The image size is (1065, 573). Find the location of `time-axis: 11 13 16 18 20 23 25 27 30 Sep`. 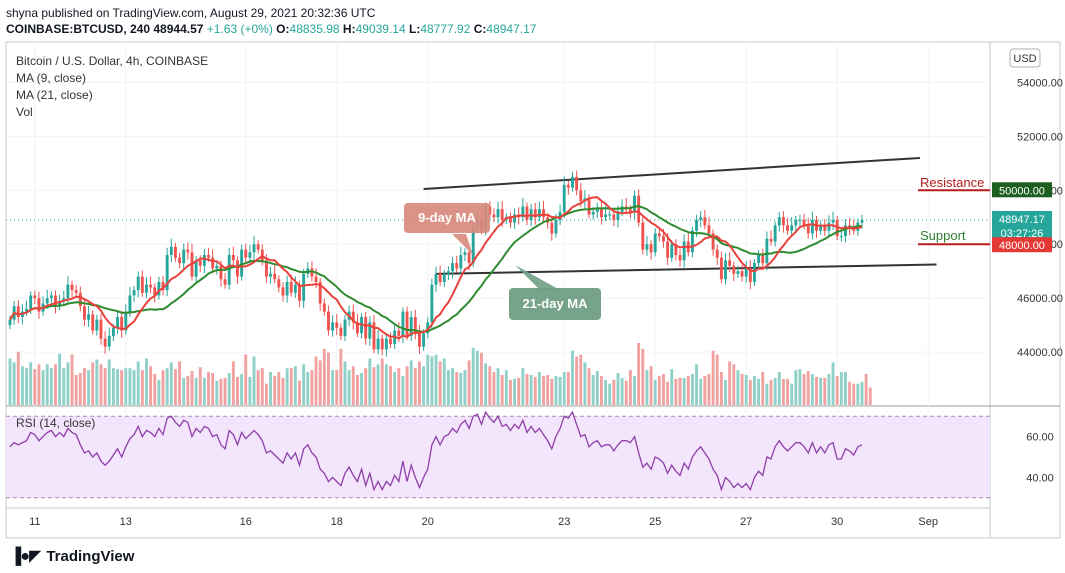

time-axis: 11 13 16 18 20 23 25 27 30 Sep is located at coordinates (483, 522).